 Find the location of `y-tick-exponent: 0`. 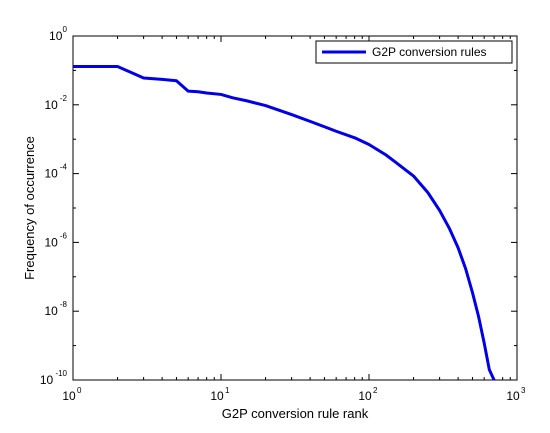

y-tick-exponent: 0 is located at coordinates (65, 29).